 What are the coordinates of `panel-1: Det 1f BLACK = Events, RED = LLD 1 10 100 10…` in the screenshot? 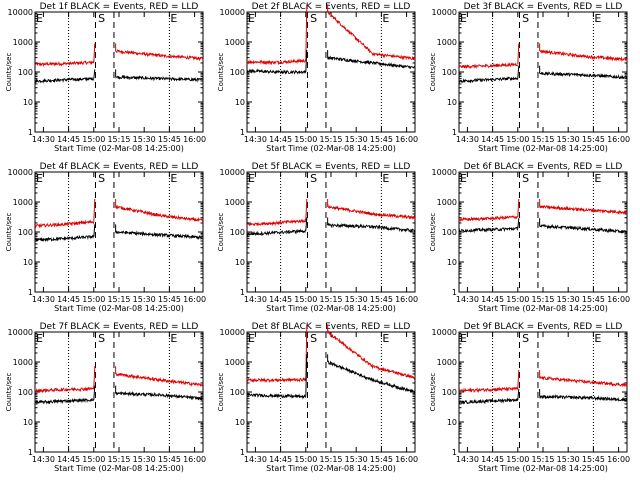 It's located at (105, 77).